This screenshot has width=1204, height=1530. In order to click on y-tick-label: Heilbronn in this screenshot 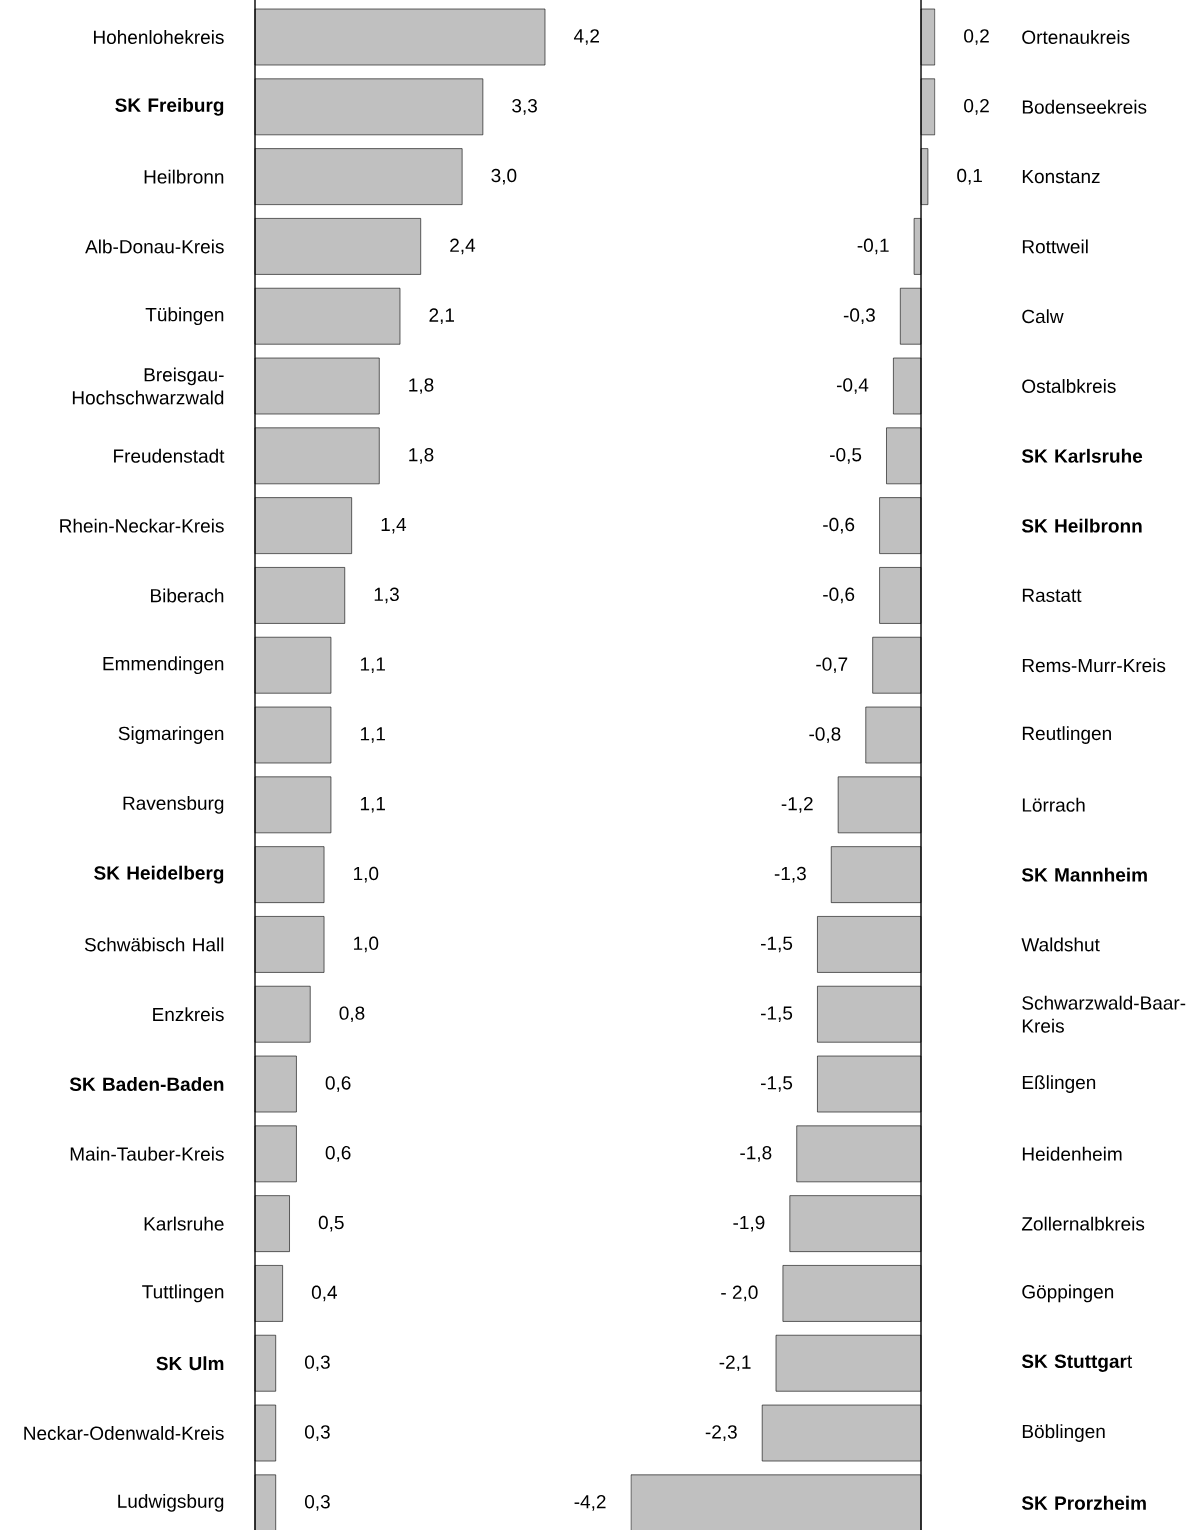, I will do `click(184, 176)`.